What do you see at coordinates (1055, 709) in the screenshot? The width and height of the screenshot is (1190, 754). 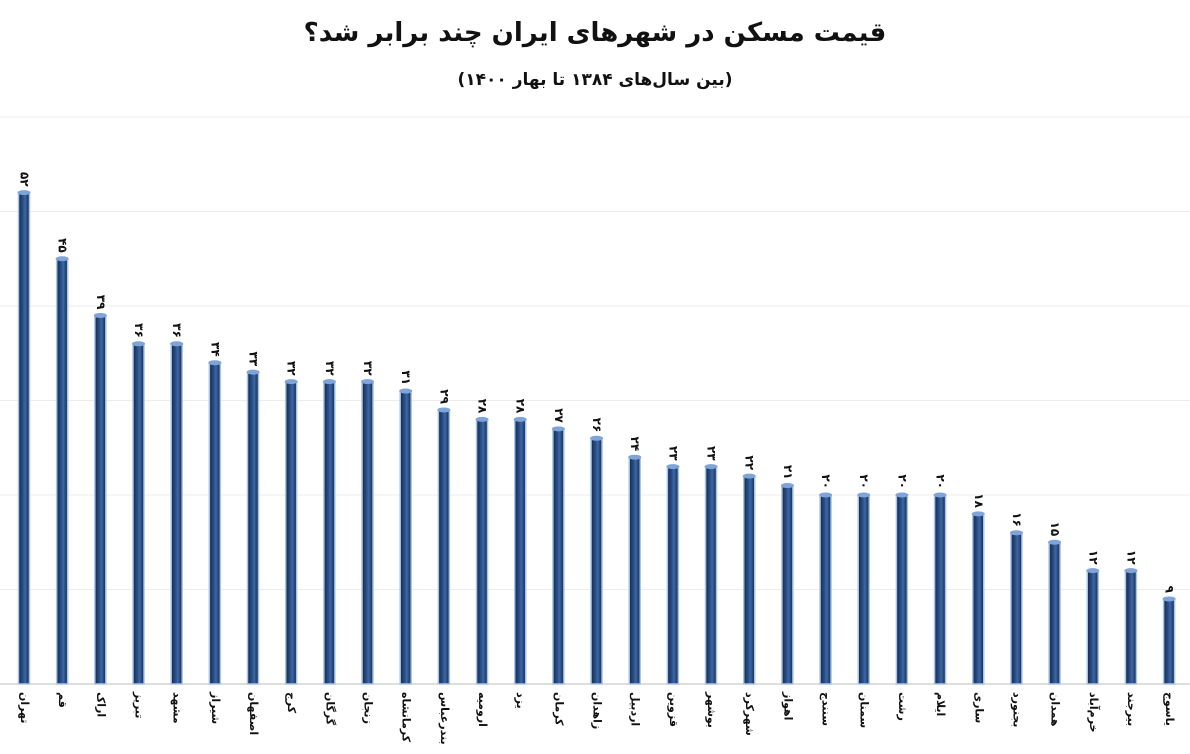 I see `category-label: همدان` at bounding box center [1055, 709].